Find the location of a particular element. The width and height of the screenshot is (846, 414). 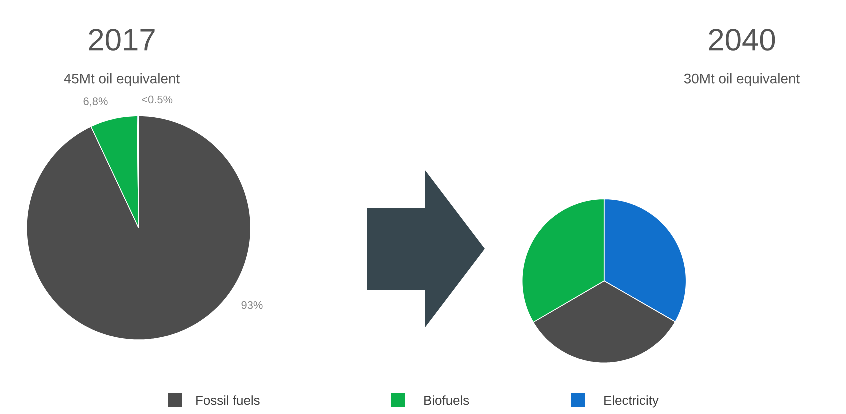

data-label: 93% is located at coordinates (252, 305).